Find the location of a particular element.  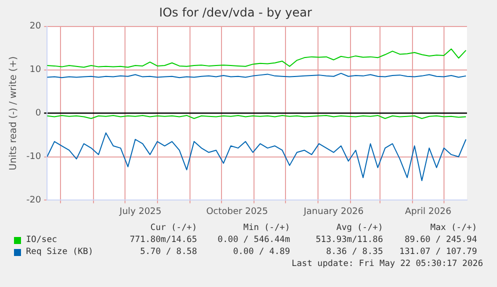

text: Cur (-/+) is located at coordinates (173, 228).